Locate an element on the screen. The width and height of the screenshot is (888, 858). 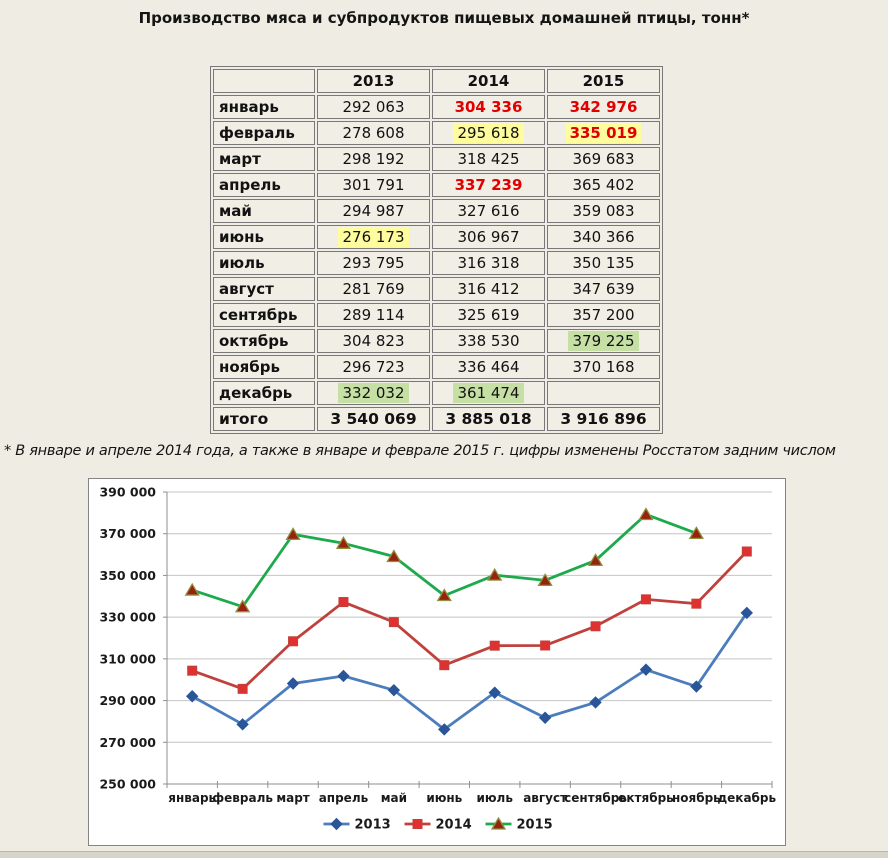
cell-value: 298 192 is located at coordinates (373, 159).